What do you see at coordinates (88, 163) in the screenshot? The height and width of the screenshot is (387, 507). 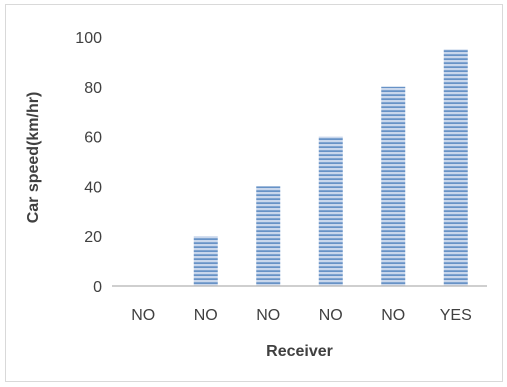 I see `y-tick-labels: 0 20 40 60 80 100` at bounding box center [88, 163].